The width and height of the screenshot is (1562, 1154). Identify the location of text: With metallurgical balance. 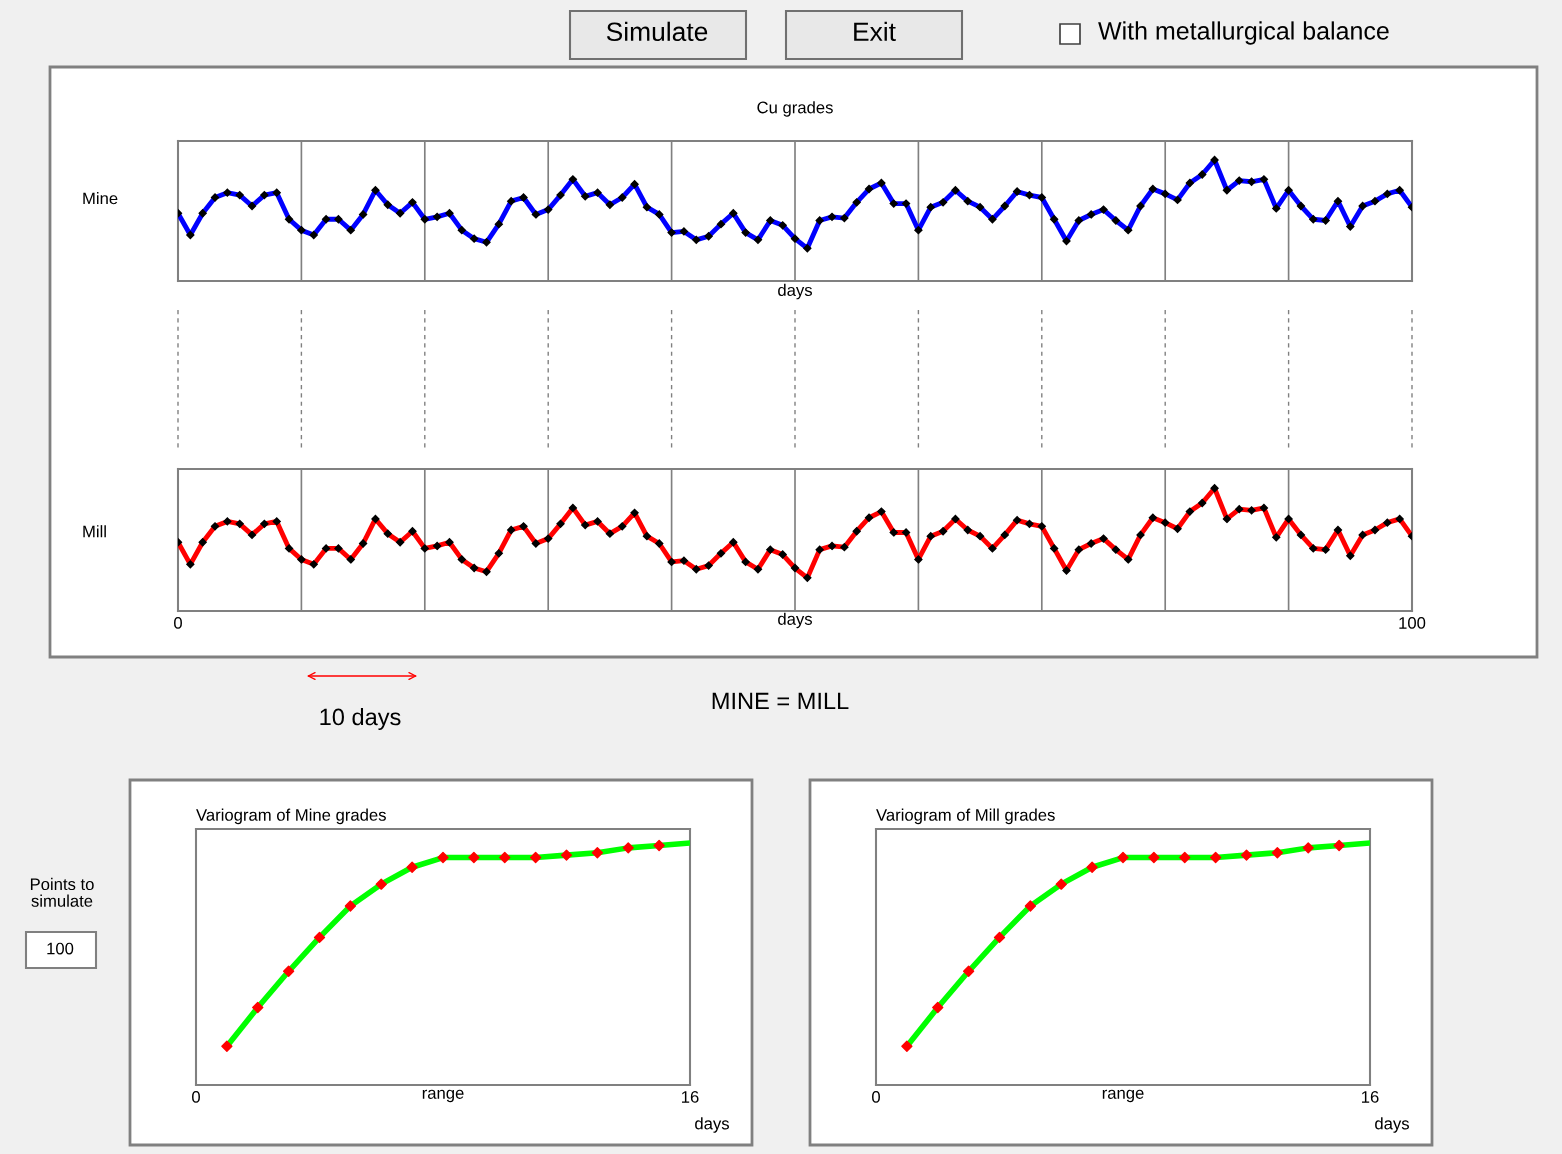
(1243, 33).